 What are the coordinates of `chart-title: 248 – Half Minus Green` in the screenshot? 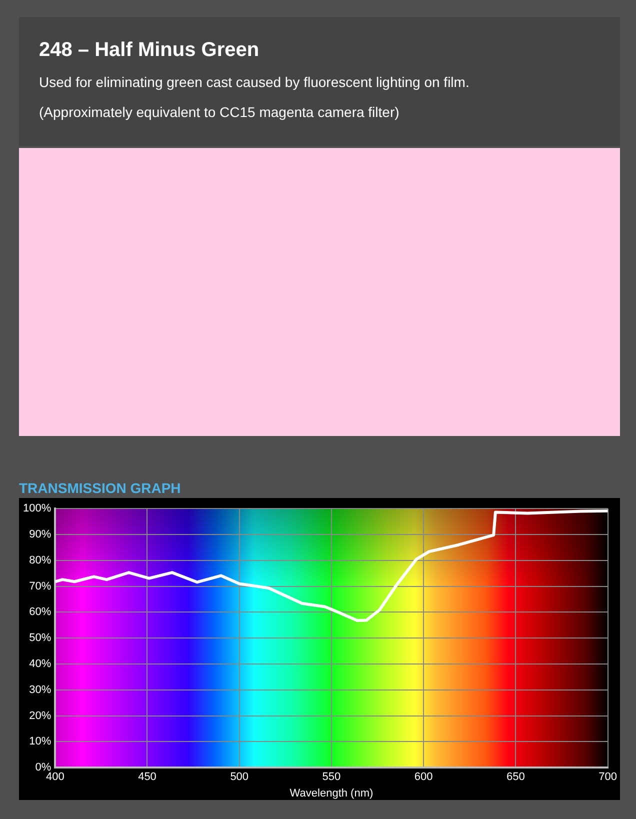 It's located at (149, 50).